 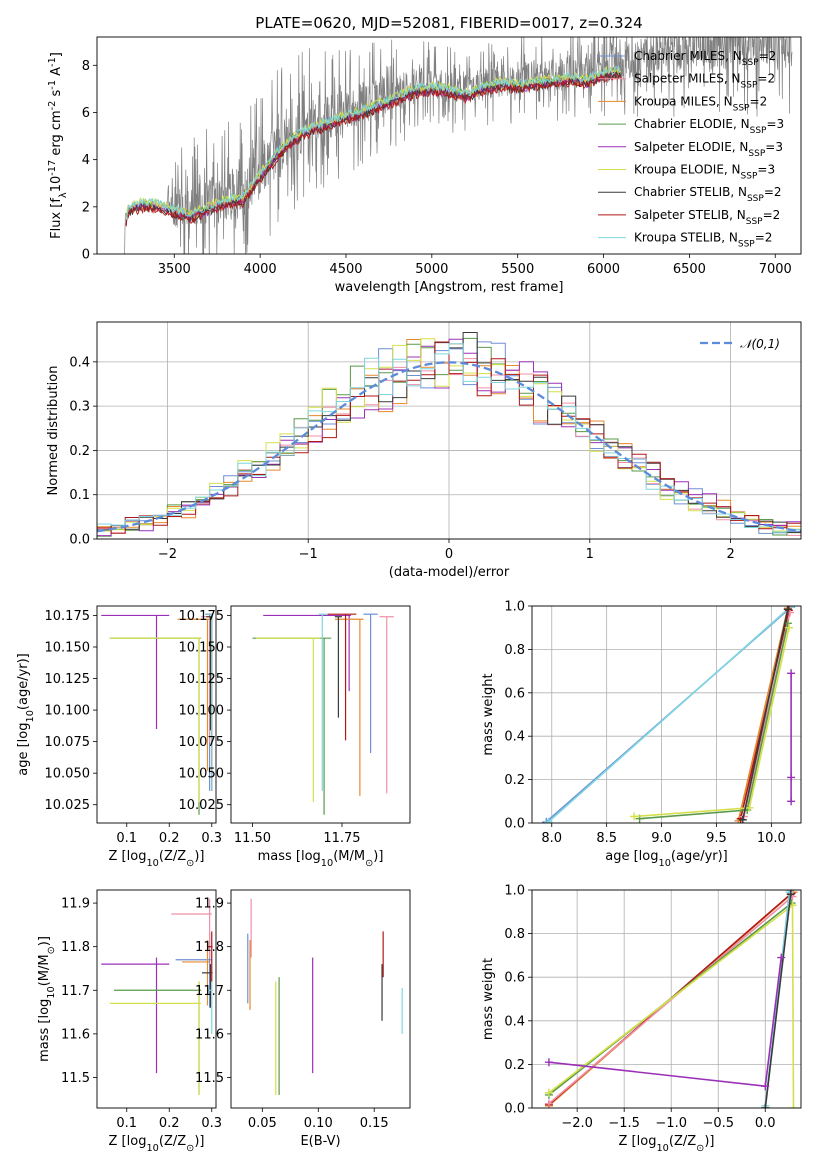 I want to click on x-axis-label: age [log10(age/yr)], so click(x=666, y=859).